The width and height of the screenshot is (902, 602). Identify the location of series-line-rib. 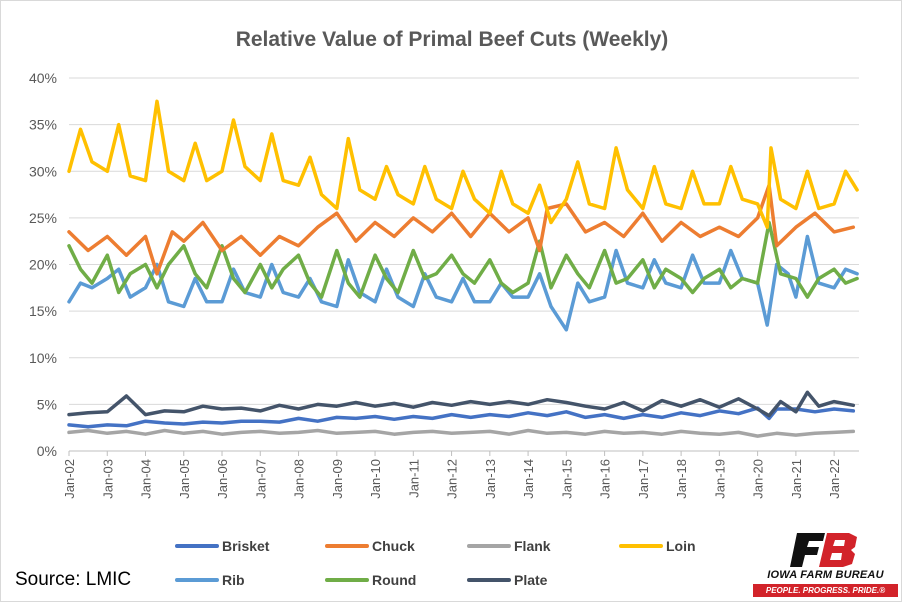
(463, 283).